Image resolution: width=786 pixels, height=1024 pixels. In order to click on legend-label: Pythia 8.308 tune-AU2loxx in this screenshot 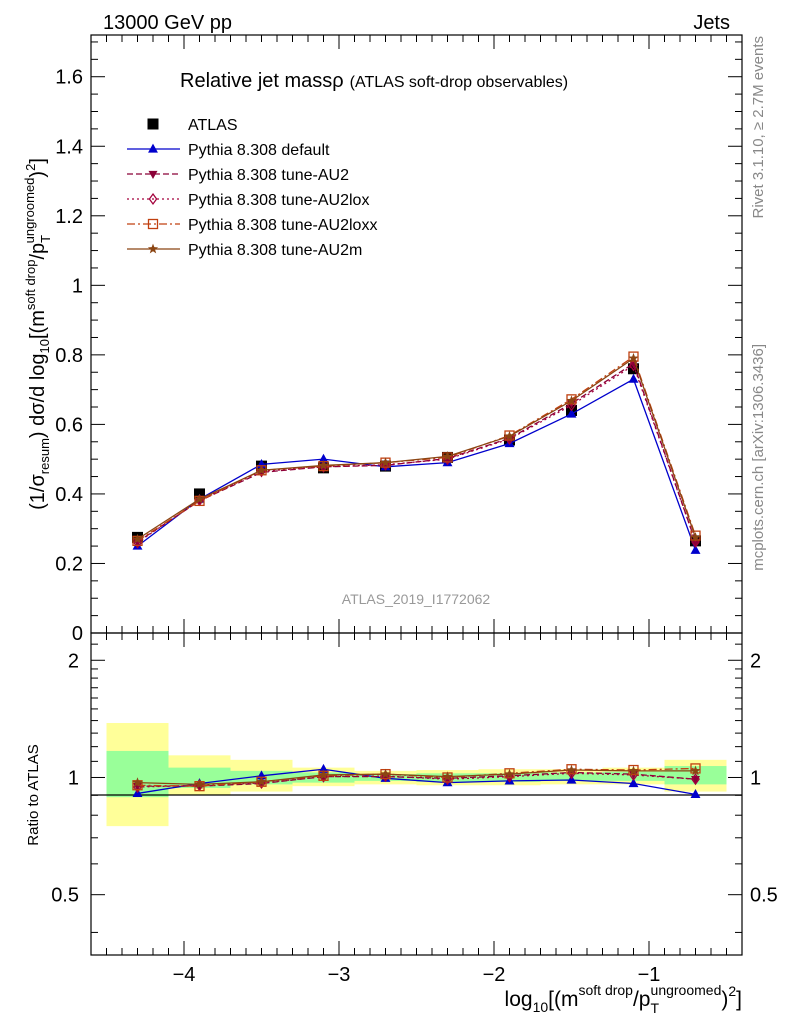, I will do `click(282, 225)`.